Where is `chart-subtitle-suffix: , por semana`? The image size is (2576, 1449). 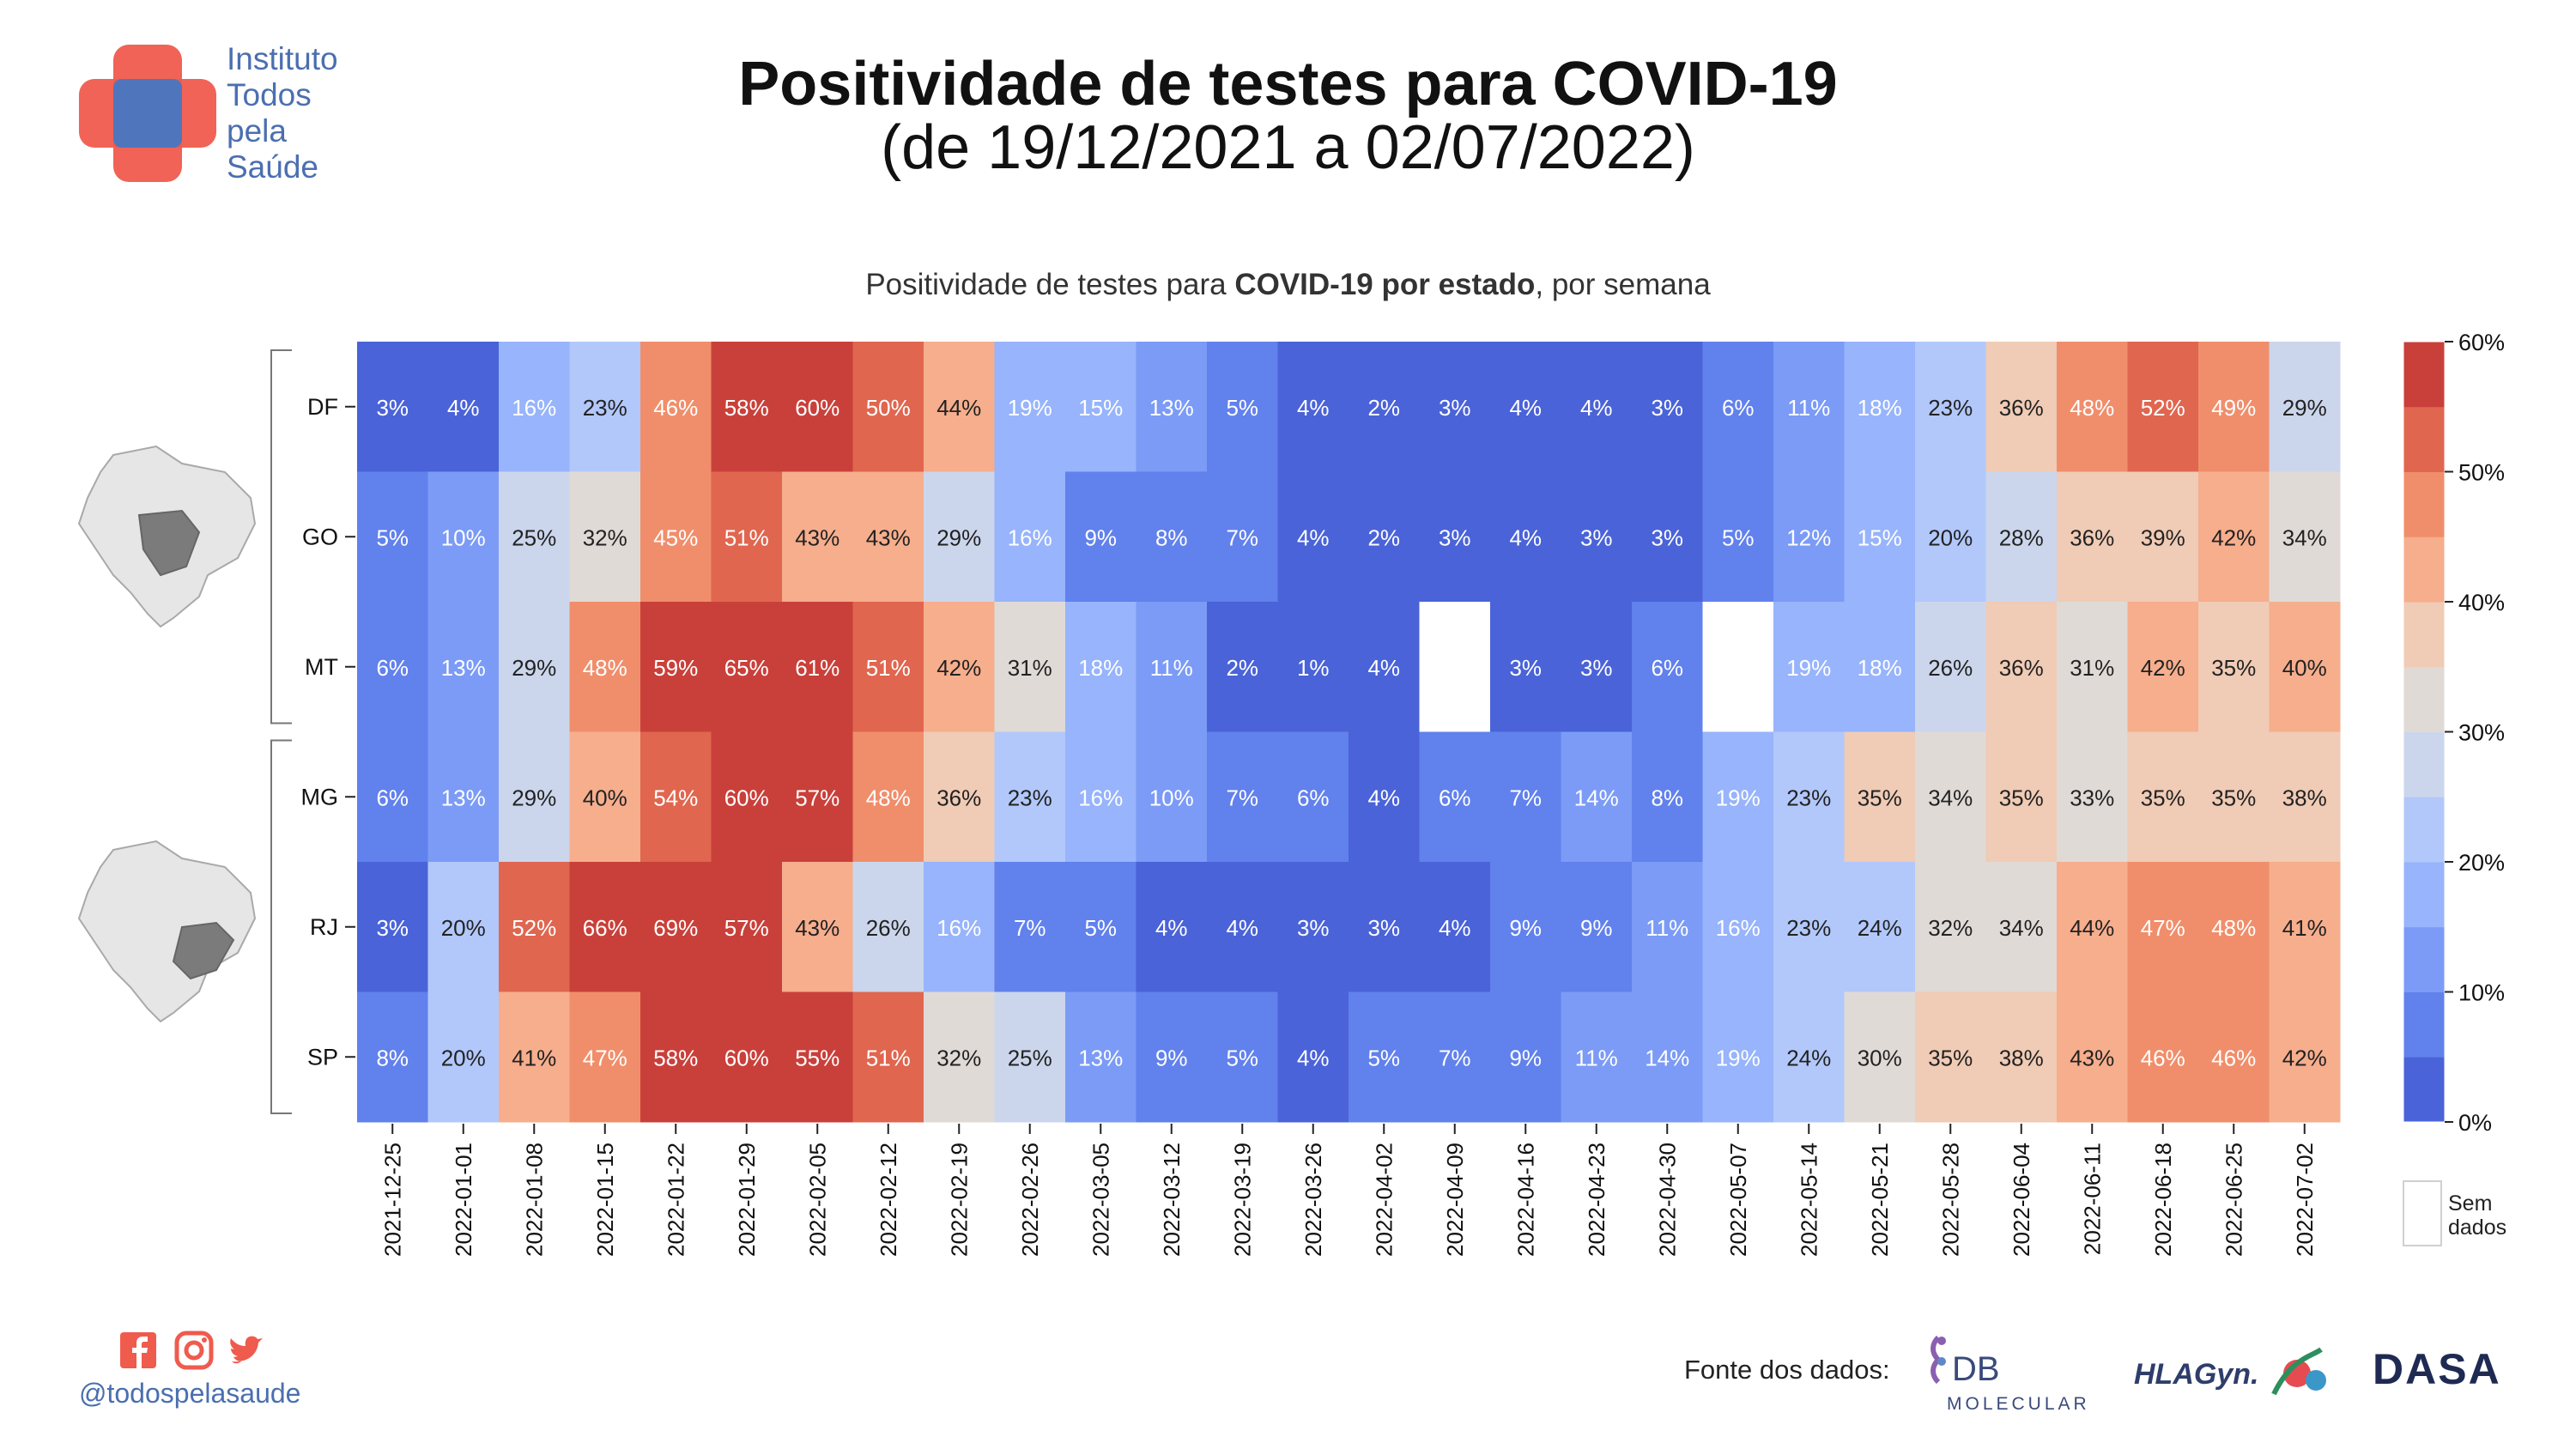
chart-subtitle-suffix: , por semana is located at coordinates (1623, 284).